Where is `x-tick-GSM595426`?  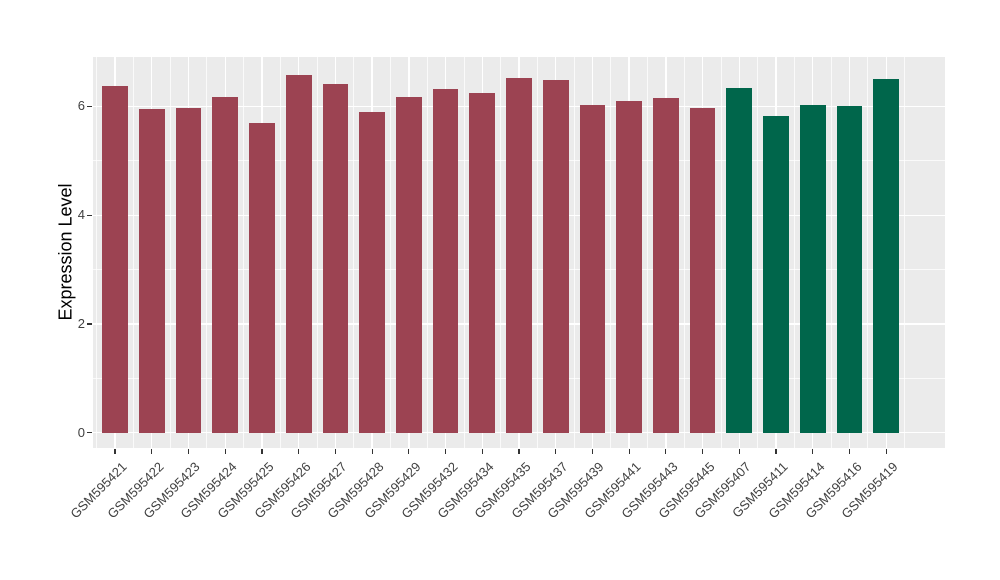 x-tick-GSM595426 is located at coordinates (299, 451).